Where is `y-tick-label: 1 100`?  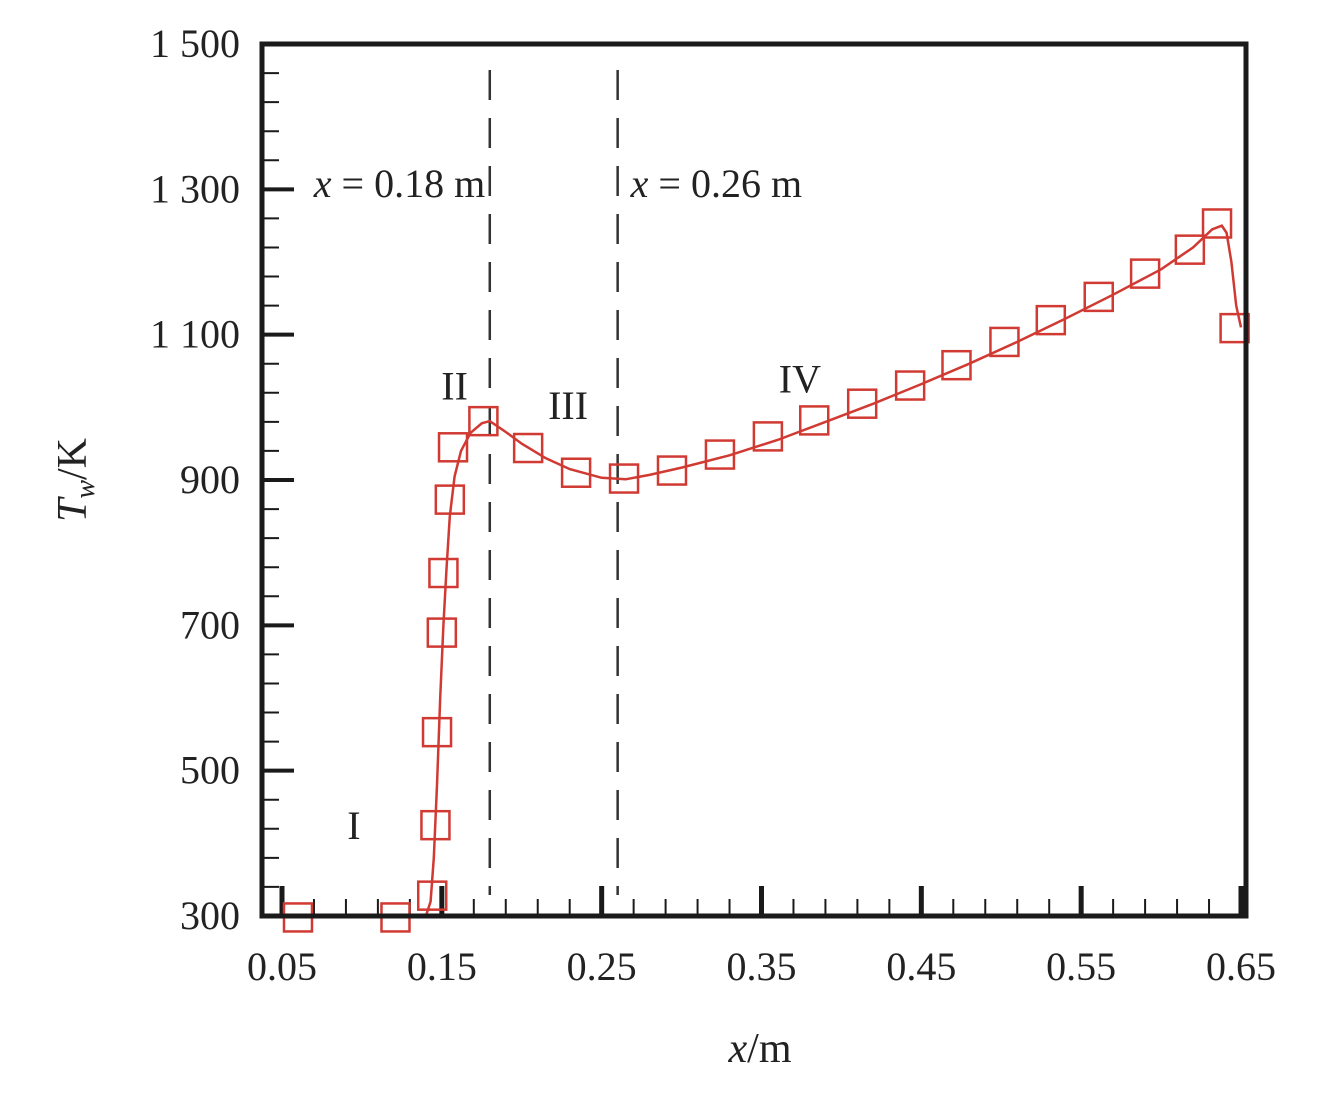 y-tick-label: 1 100 is located at coordinates (195, 334).